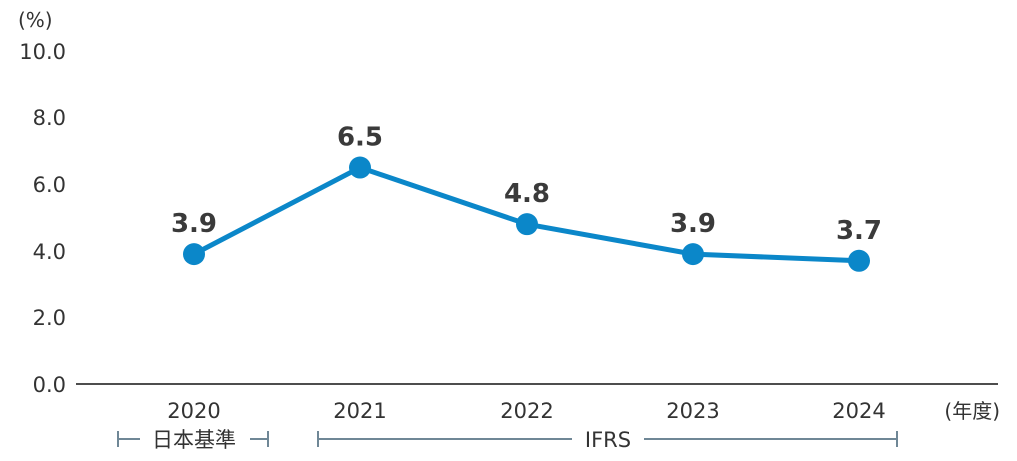 The width and height of the screenshot is (1017, 461). I want to click on x-tick-label: 2021, so click(359, 411).